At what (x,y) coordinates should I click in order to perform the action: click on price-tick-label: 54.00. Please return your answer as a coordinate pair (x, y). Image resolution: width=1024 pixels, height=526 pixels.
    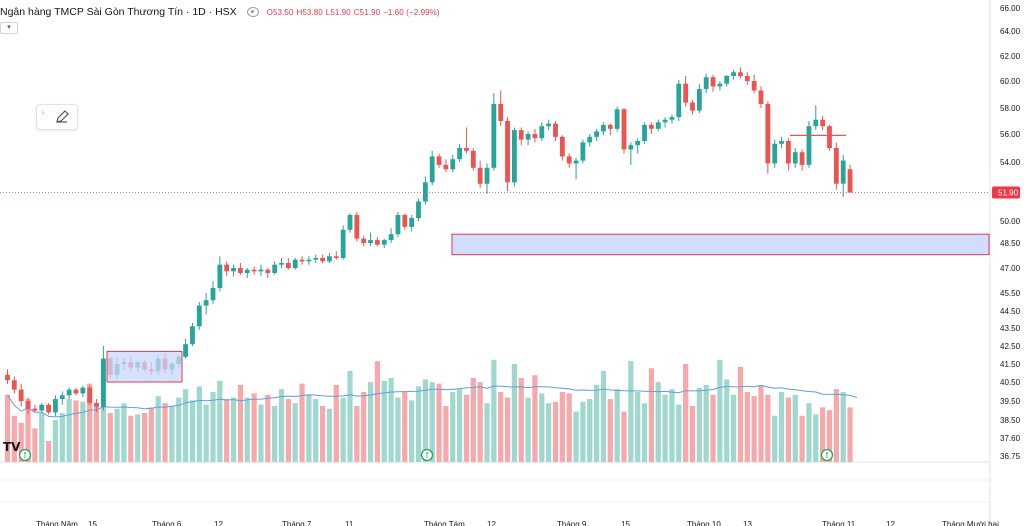
    Looking at the image, I should click on (1010, 162).